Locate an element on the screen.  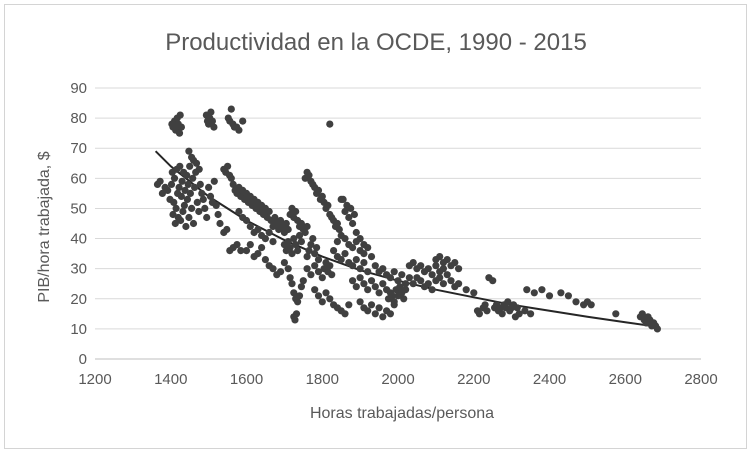
y-axis-label: PIB/hora trabajada, $ is located at coordinates (44, 226).